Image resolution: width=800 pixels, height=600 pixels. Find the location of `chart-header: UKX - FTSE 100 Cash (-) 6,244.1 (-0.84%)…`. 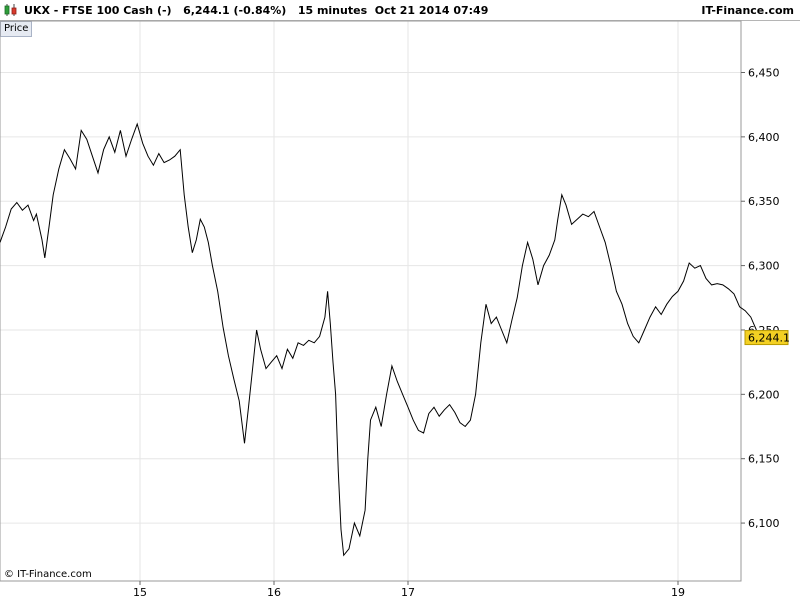

chart-header: UKX - FTSE 100 Cash (-) 6,244.1 (-0.84%)… is located at coordinates (400, 10).